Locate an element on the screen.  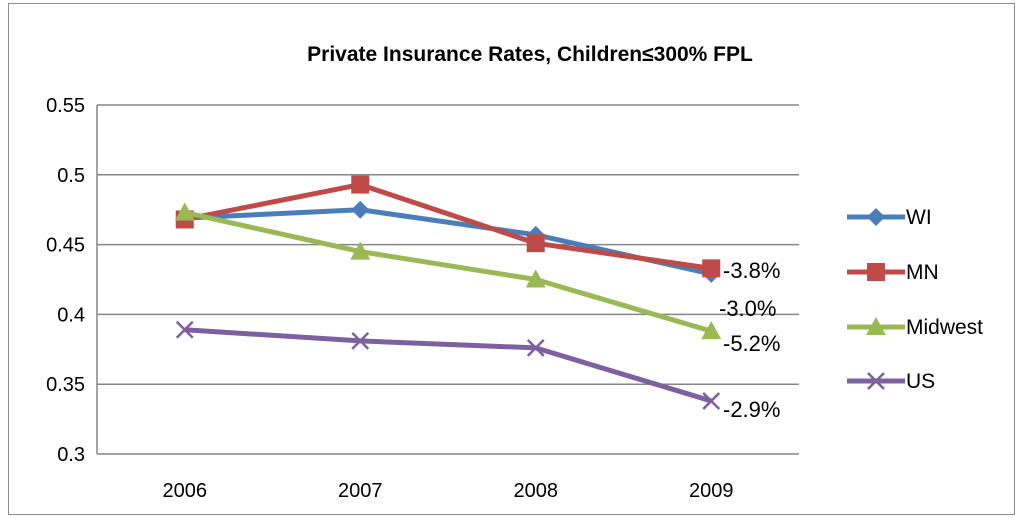
x-axis-tick-labels: 2006 2007 2008 2009 is located at coordinates (448, 491).